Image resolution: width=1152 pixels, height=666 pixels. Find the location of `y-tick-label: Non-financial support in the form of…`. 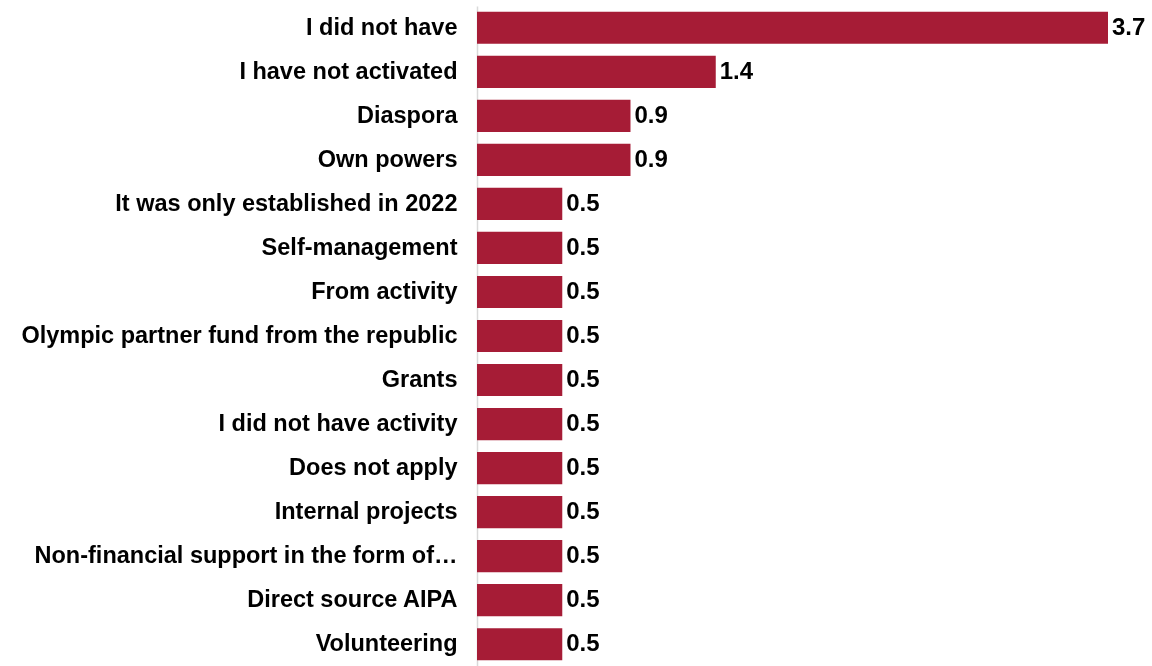

y-tick-label: Non-financial support in the form of… is located at coordinates (246, 555).